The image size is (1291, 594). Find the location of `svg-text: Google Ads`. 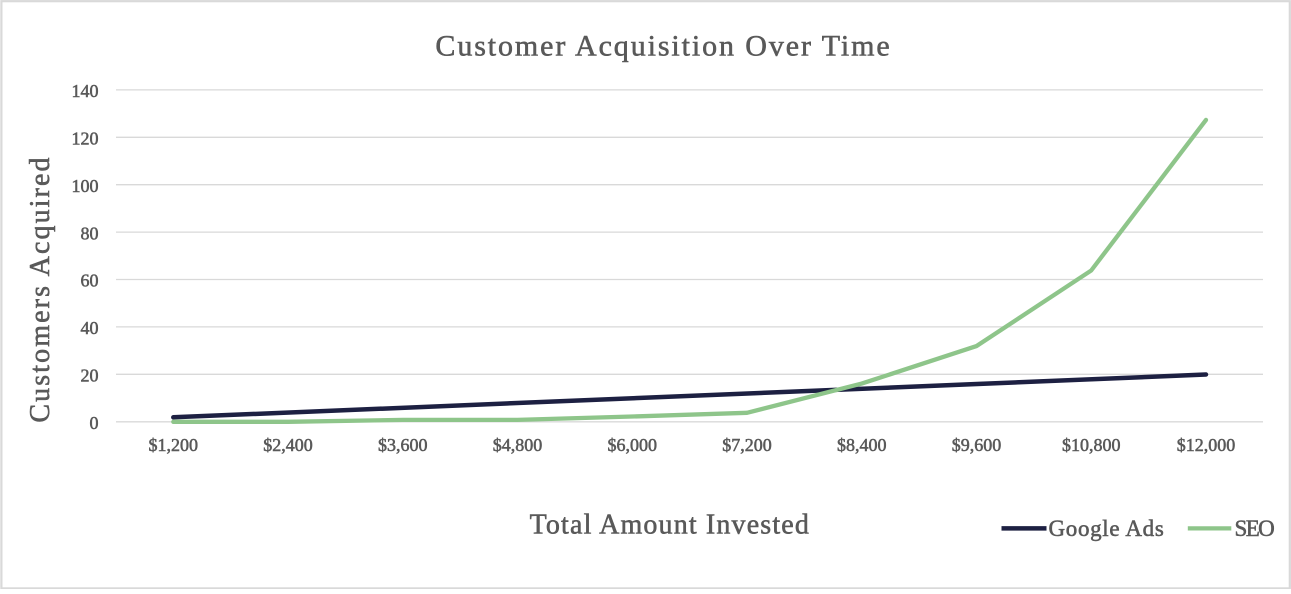

svg-text: Google Ads is located at coordinates (1107, 528).